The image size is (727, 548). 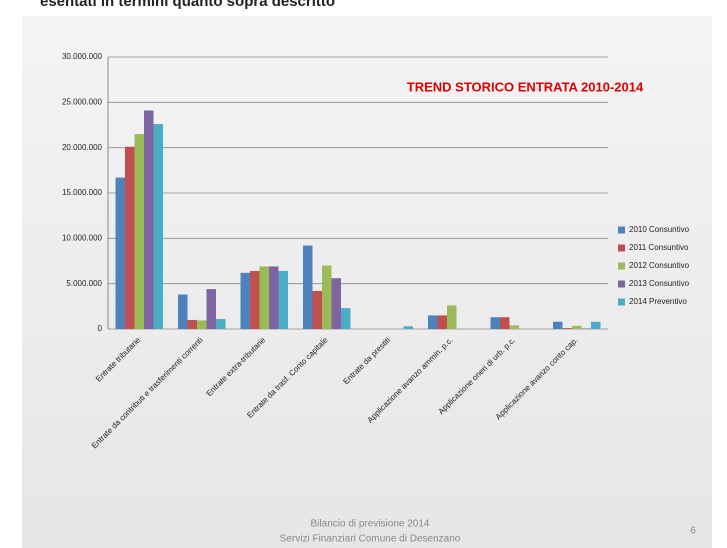 What do you see at coordinates (82, 56) in the screenshot?
I see `y-tick-label: 30.000.000` at bounding box center [82, 56].